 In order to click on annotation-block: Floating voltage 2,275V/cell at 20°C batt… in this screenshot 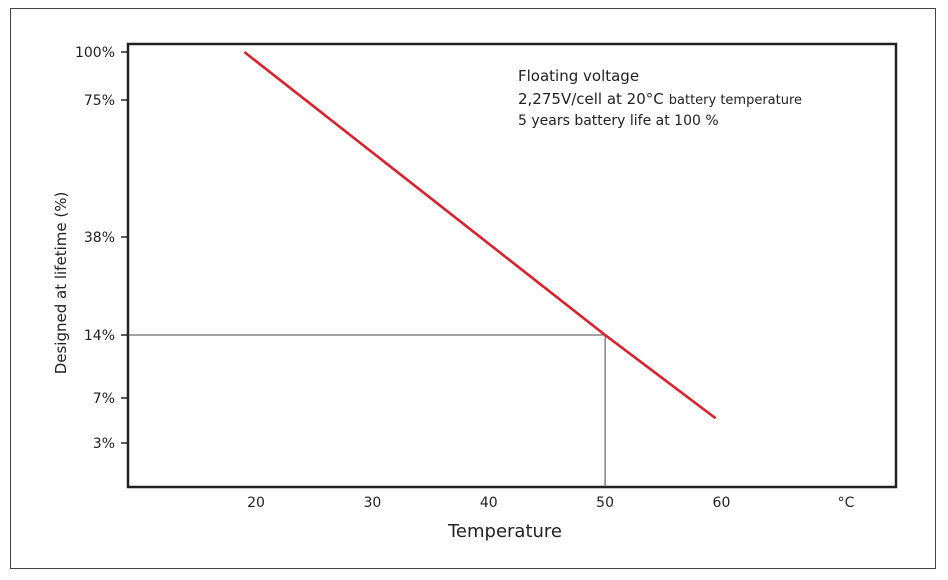, I will do `click(660, 98)`.